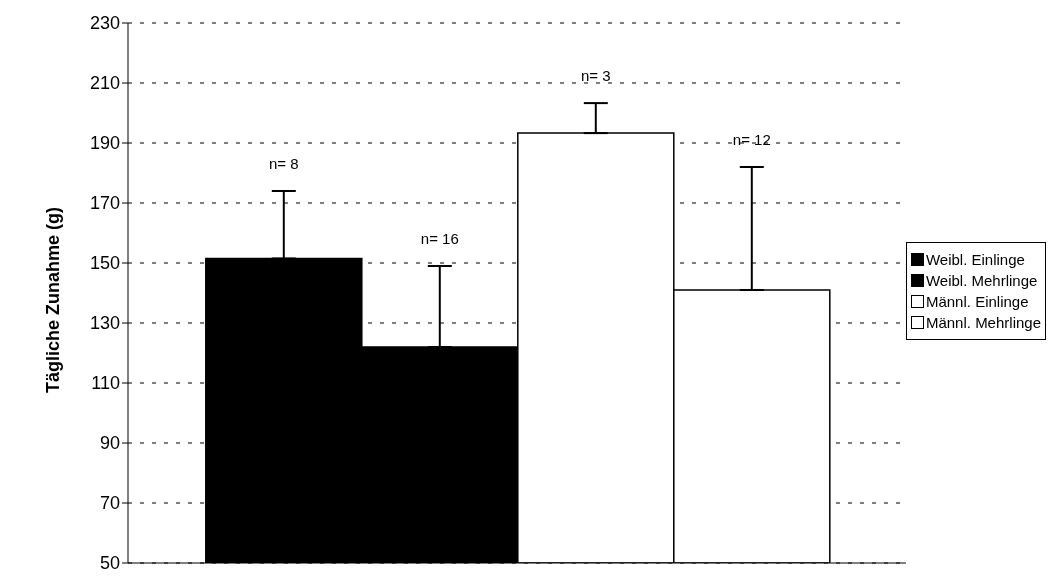 The width and height of the screenshot is (1055, 580). Describe the element at coordinates (975, 259) in the screenshot. I see `legend-label: Weibl. Einlinge` at that location.